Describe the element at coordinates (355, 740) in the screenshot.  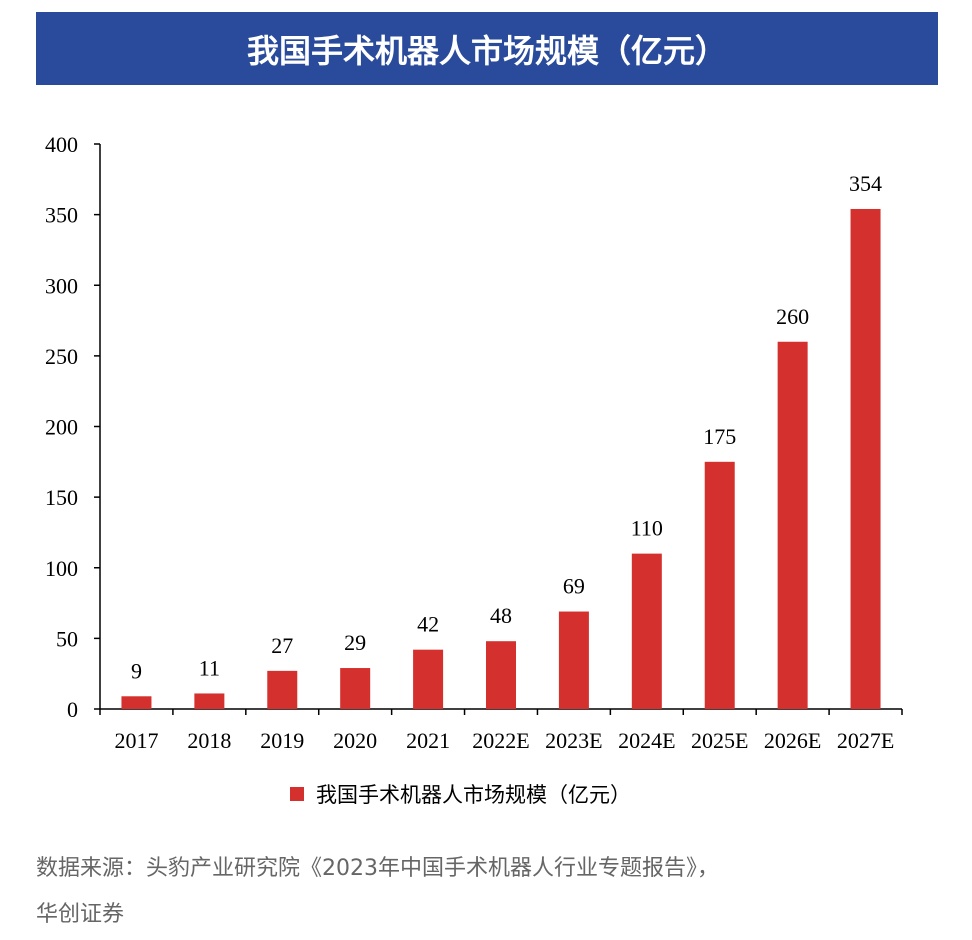
I see `x-tick-label: 2020` at that location.